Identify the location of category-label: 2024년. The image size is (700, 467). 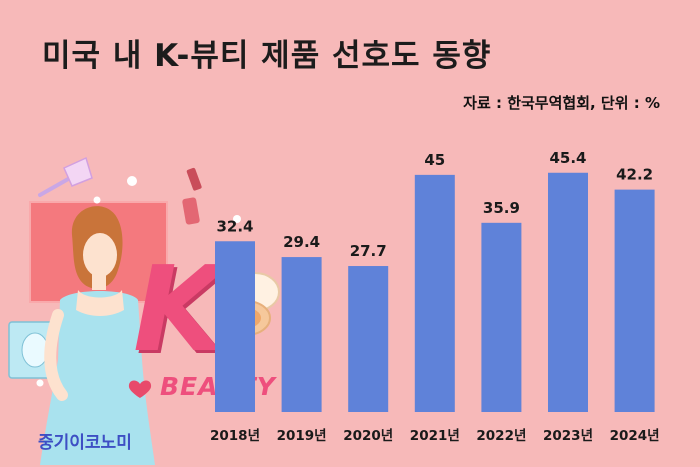
(635, 436).